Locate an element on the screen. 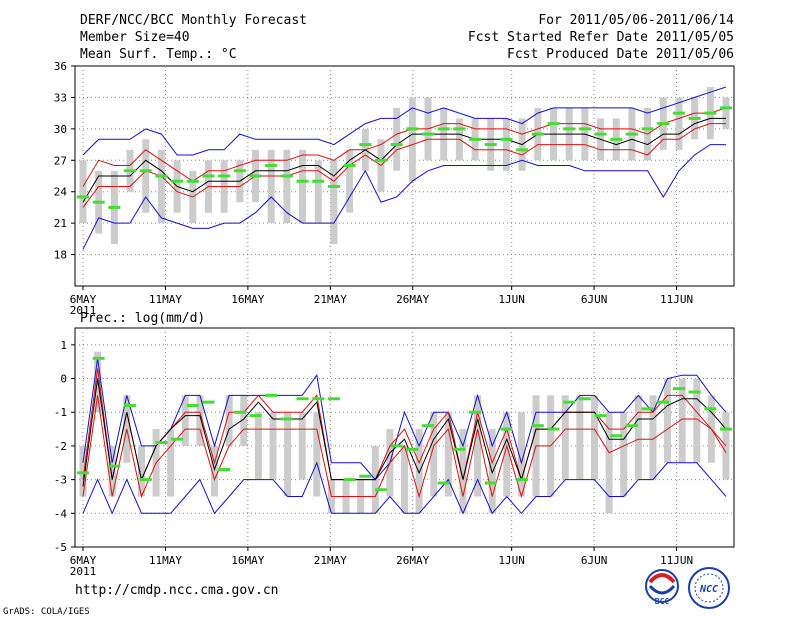 The height and width of the screenshot is (622, 800). x-tick-label: 11JUN is located at coordinates (676, 299).